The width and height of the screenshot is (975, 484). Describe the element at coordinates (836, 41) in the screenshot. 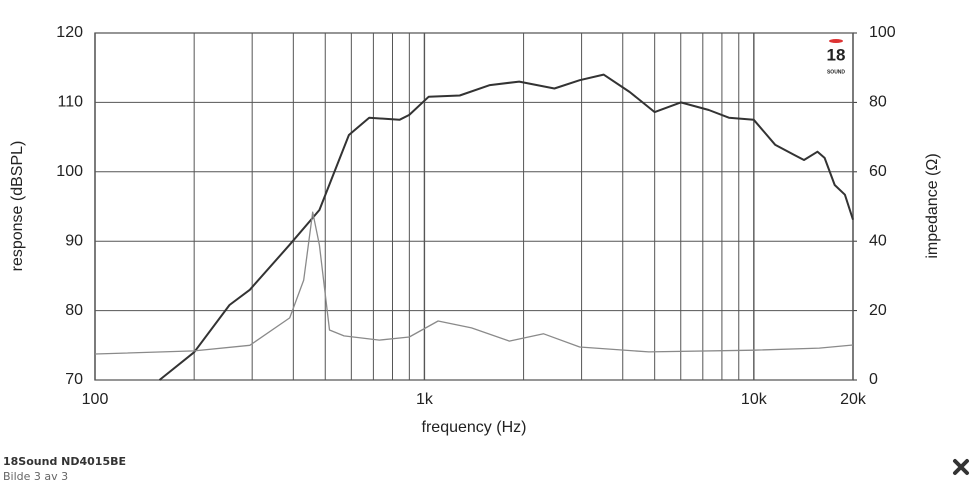

I see `logo-mark` at that location.